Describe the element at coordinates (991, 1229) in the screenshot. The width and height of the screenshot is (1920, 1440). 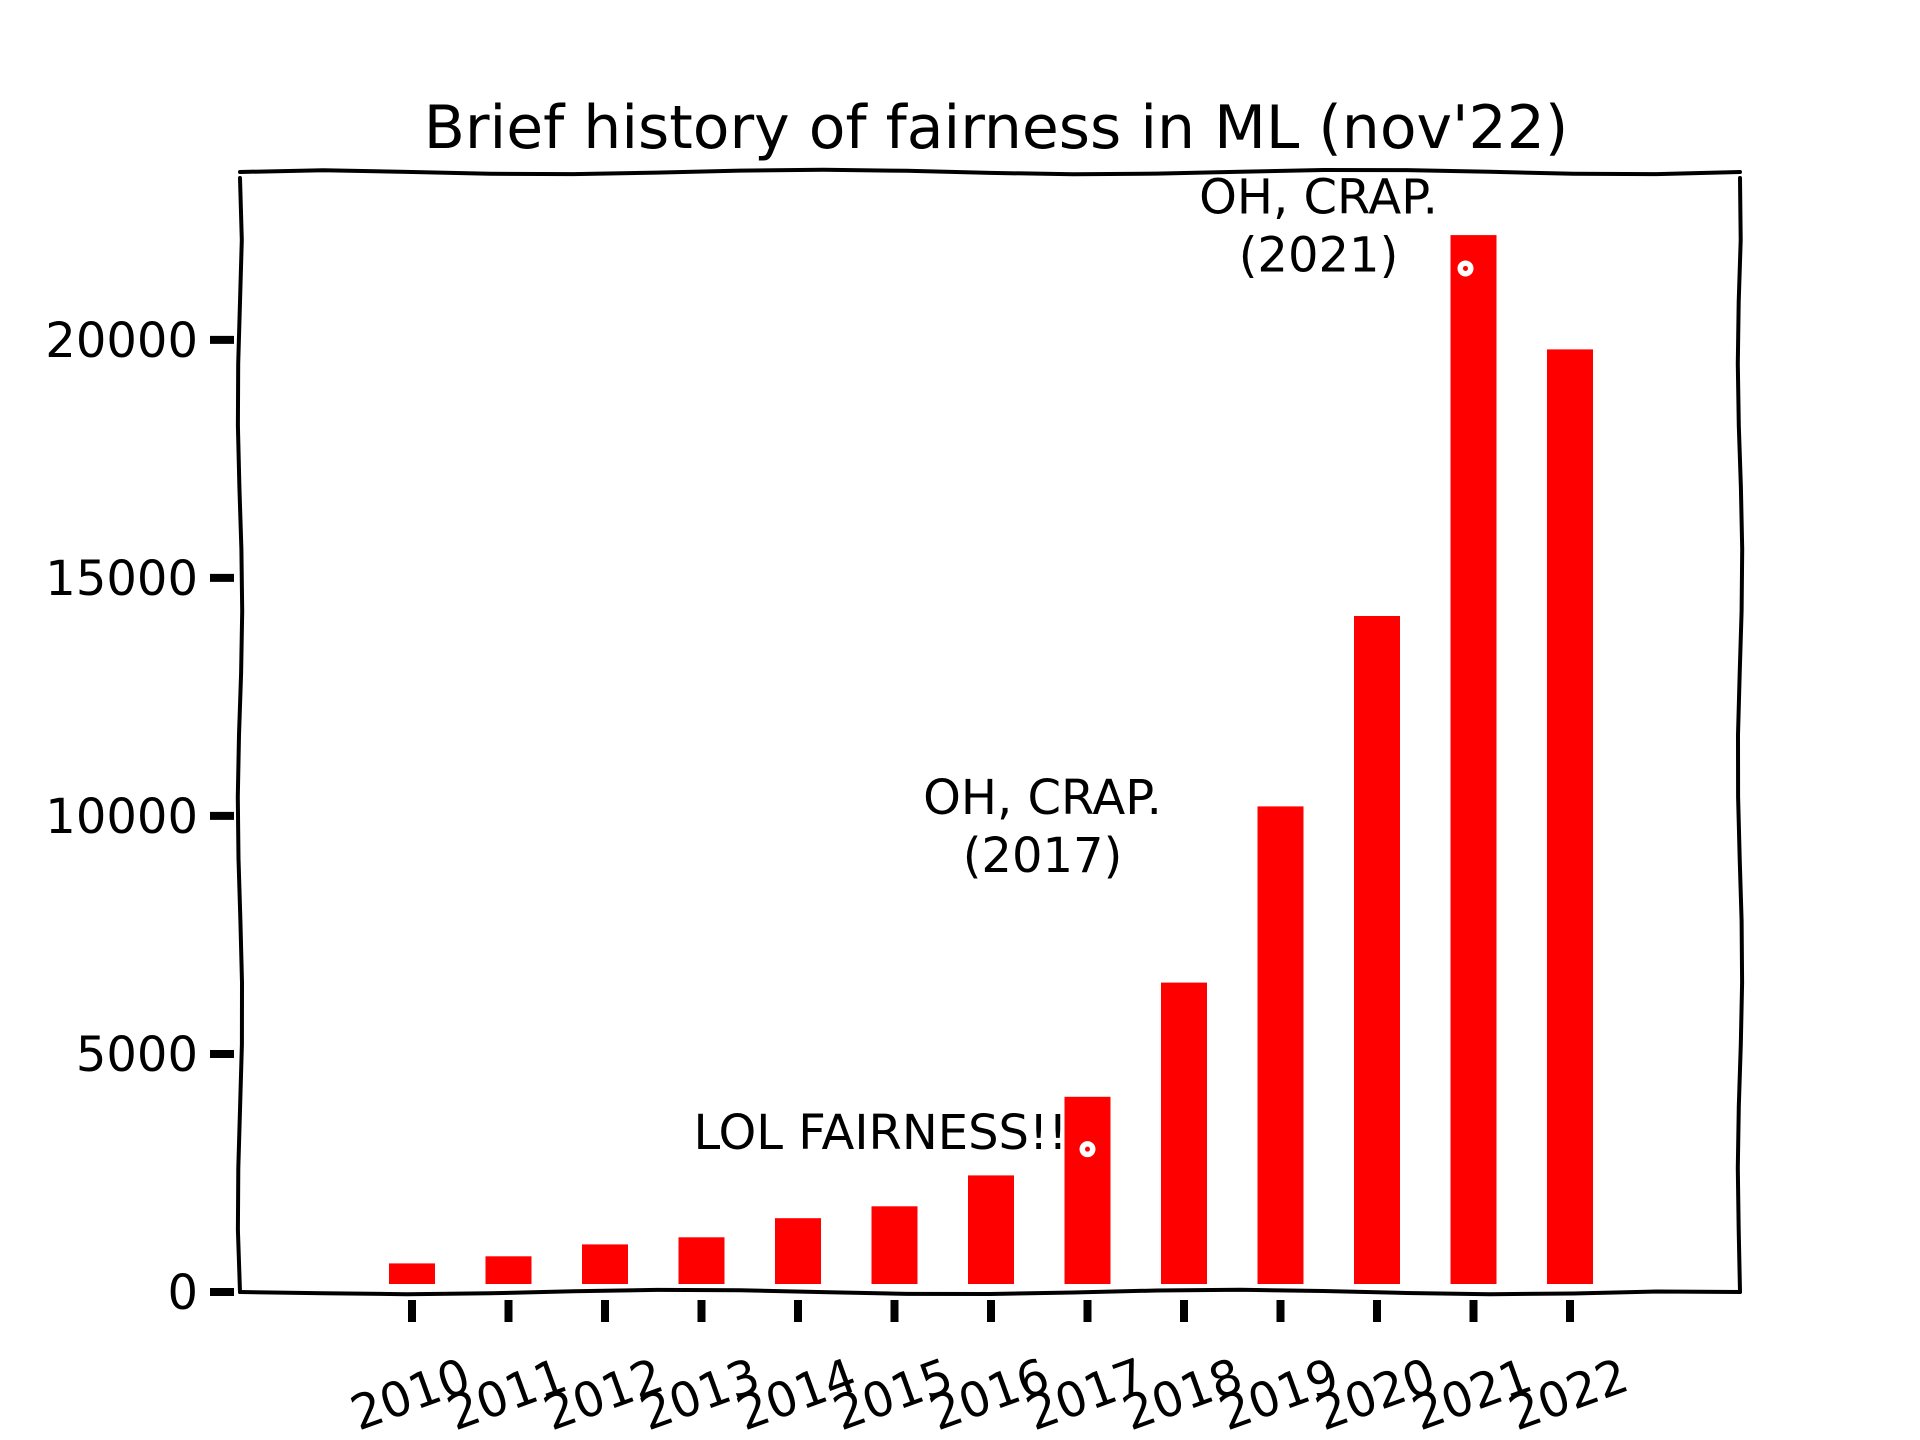
I see `bar-2016` at that location.